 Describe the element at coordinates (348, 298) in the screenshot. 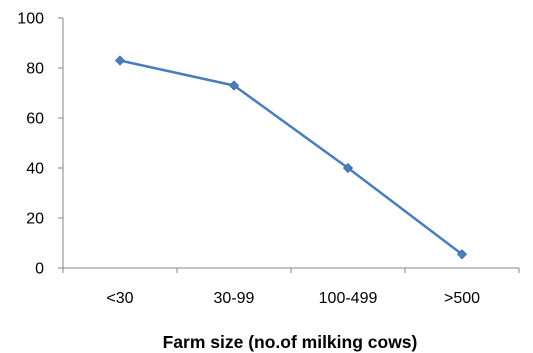

I see `x-tick-label: 100-499` at that location.